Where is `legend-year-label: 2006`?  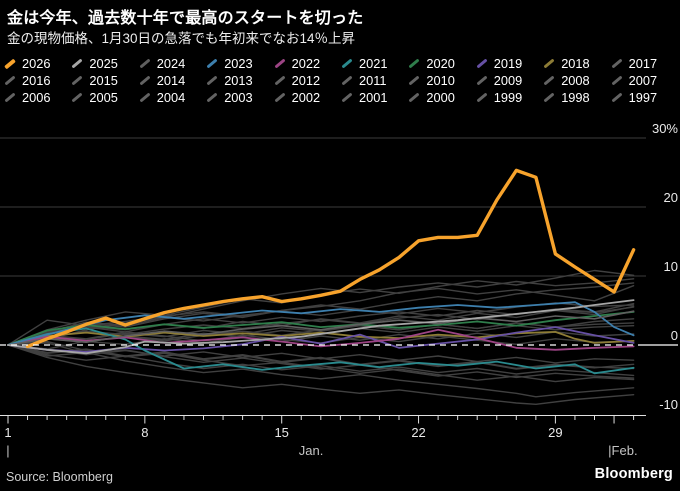
legend-year-label: 2006 is located at coordinates (36, 97).